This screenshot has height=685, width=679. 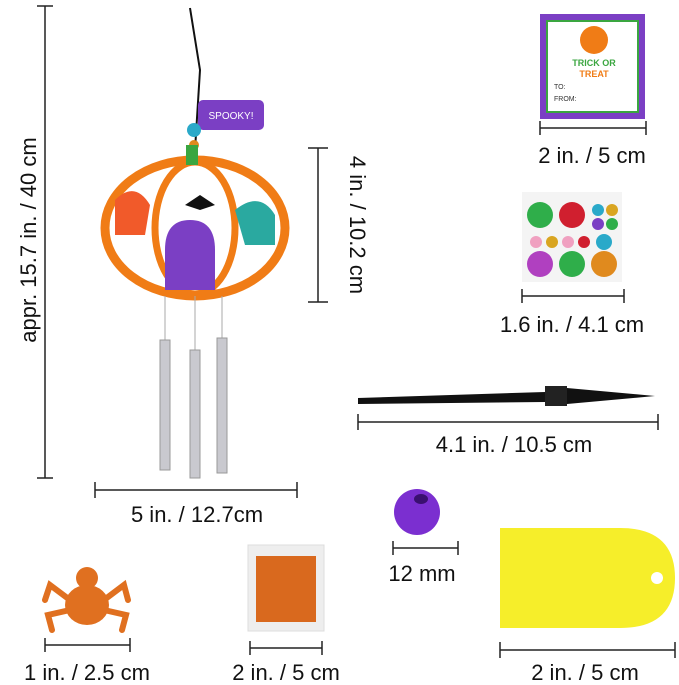 I want to click on dimension-label: 12 mm, so click(x=421, y=573).